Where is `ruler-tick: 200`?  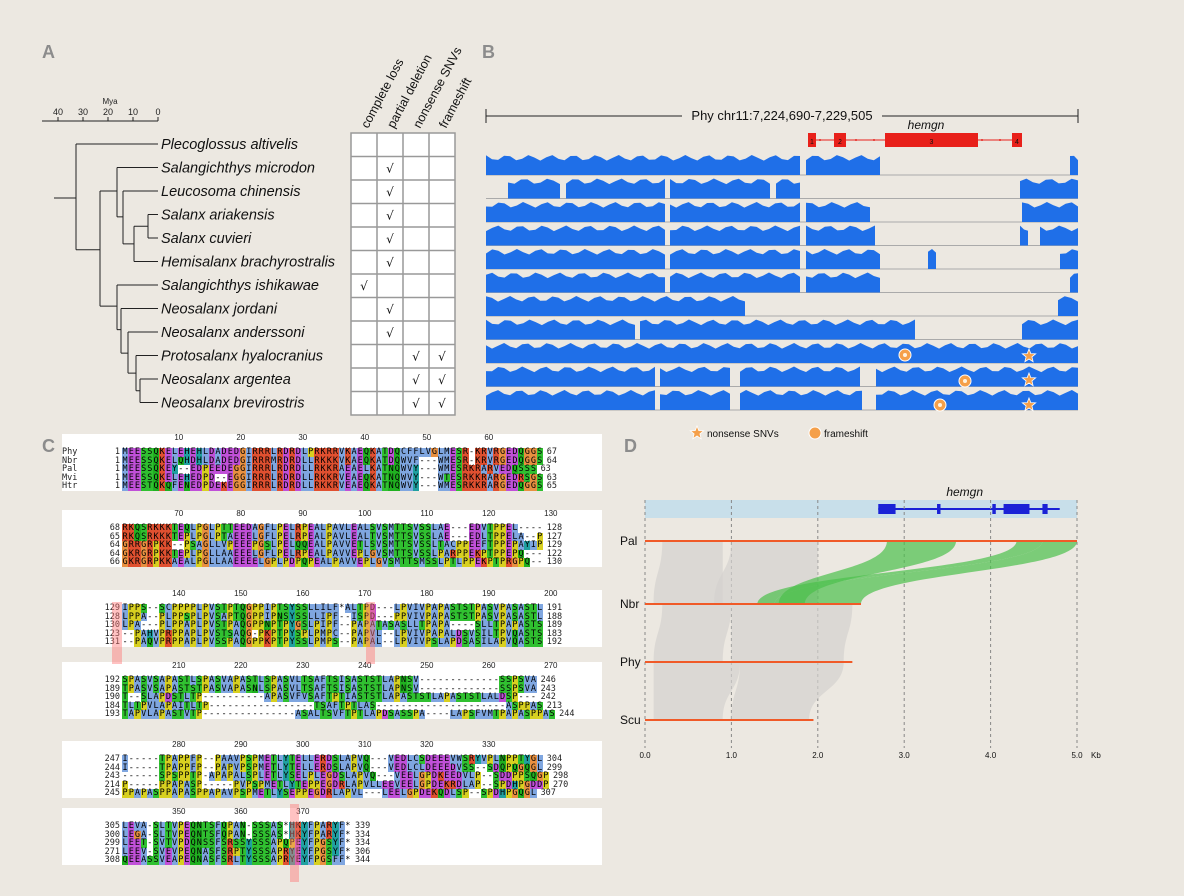 ruler-tick: 200 is located at coordinates (551, 593).